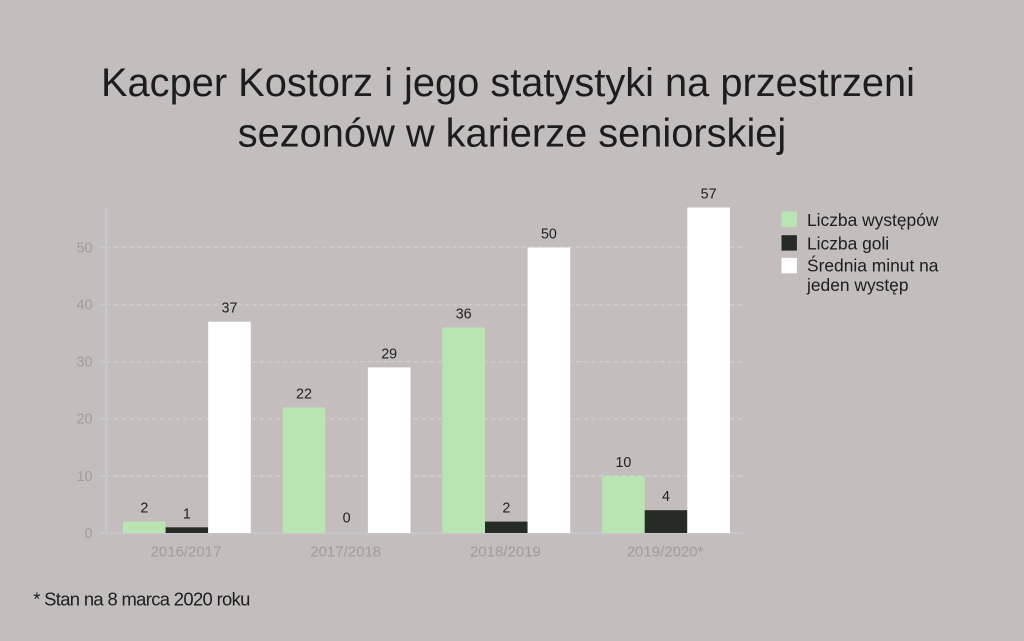  What do you see at coordinates (389, 354) in the screenshot?
I see `svg-text: 29` at bounding box center [389, 354].